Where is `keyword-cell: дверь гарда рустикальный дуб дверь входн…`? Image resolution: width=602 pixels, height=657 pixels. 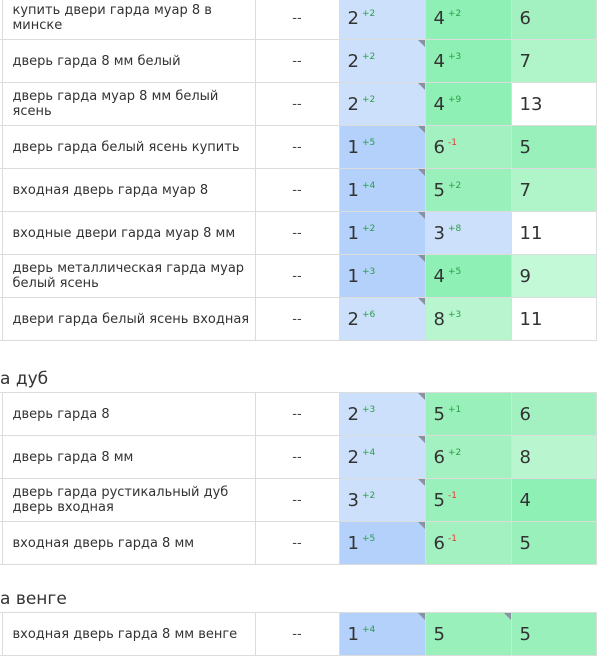 keyword-cell: дверь гарда рустикальный дуб дверь входн… is located at coordinates (128, 500).